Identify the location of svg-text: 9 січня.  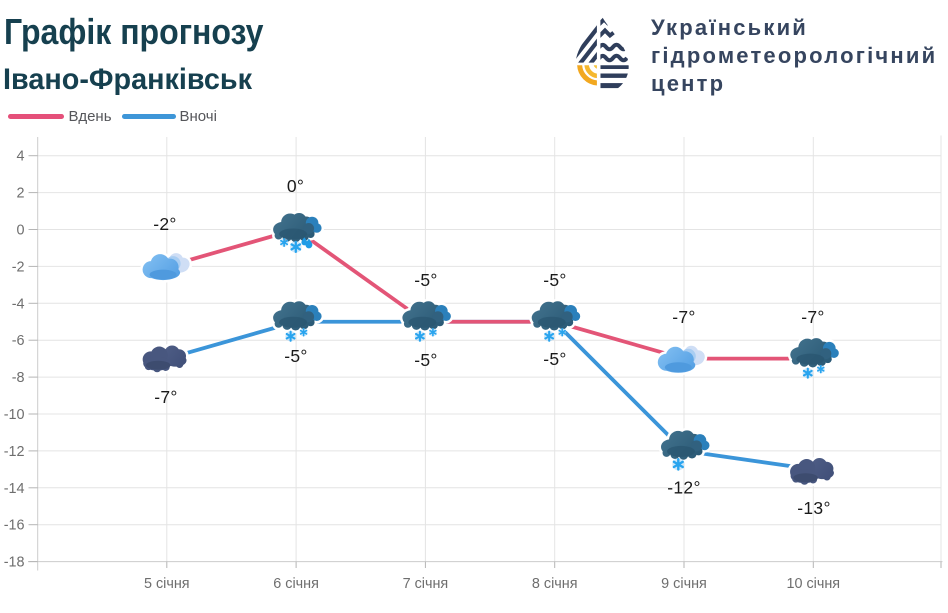
(684, 584).